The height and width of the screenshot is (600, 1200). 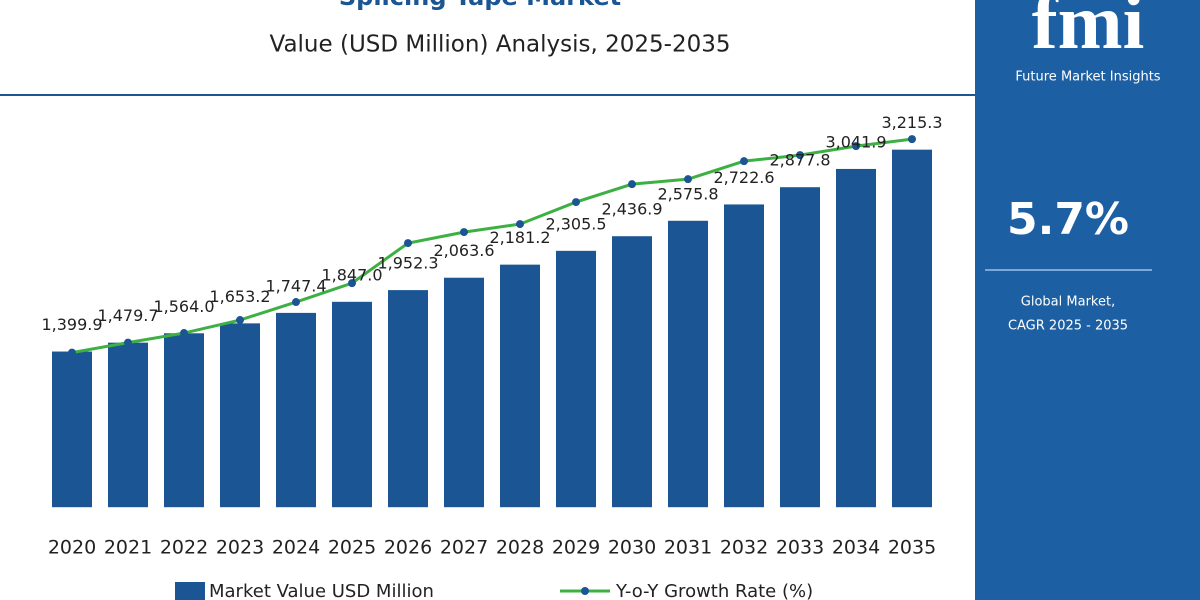 I want to click on x-tick-label: 2026, so click(x=408, y=548).